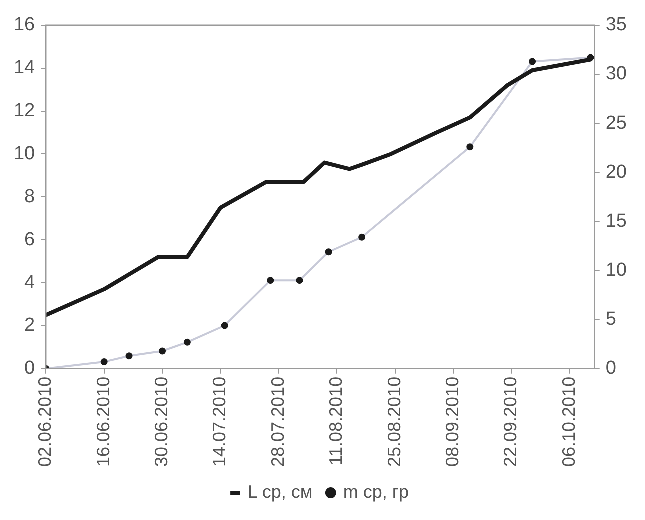 Image resolution: width=645 pixels, height=520 pixels. Describe the element at coordinates (45, 422) in the screenshot. I see `x-tick-label: 02.06.2010` at that location.